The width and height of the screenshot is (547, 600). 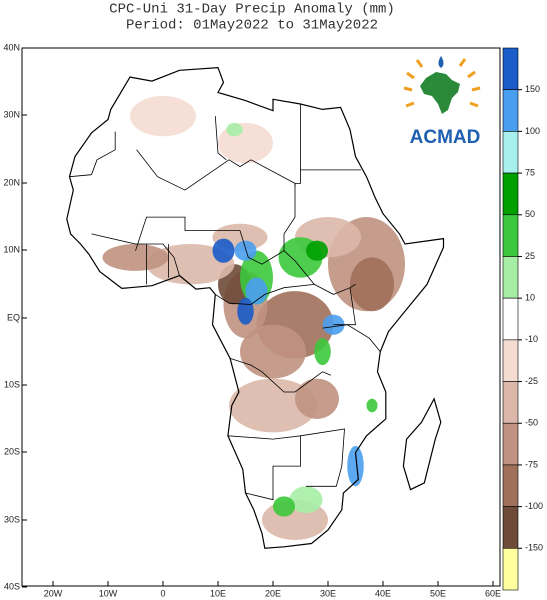 I want to click on colorbar-label: -50, so click(x=531, y=423).